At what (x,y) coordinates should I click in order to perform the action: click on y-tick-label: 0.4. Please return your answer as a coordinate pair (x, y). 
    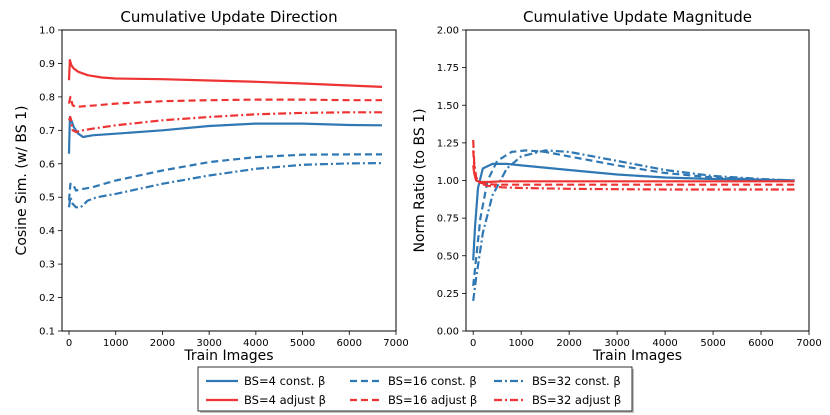
    Looking at the image, I should click on (47, 231).